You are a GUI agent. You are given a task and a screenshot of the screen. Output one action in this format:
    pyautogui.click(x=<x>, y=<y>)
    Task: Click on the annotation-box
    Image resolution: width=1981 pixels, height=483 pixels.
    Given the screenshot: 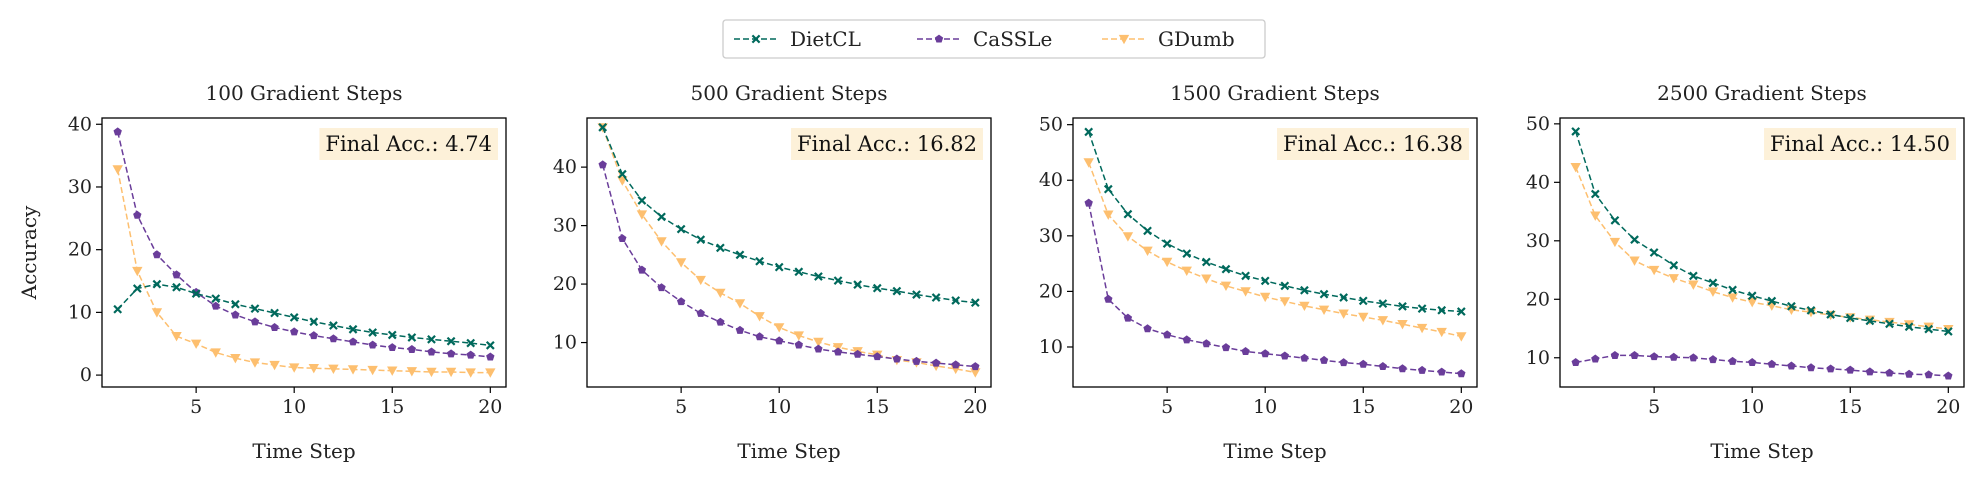 What is the action you would take?
    pyautogui.click(x=1860, y=144)
    